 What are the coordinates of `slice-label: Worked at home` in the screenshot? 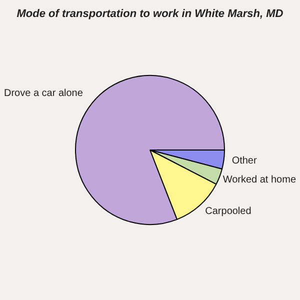 It's located at (259, 180).